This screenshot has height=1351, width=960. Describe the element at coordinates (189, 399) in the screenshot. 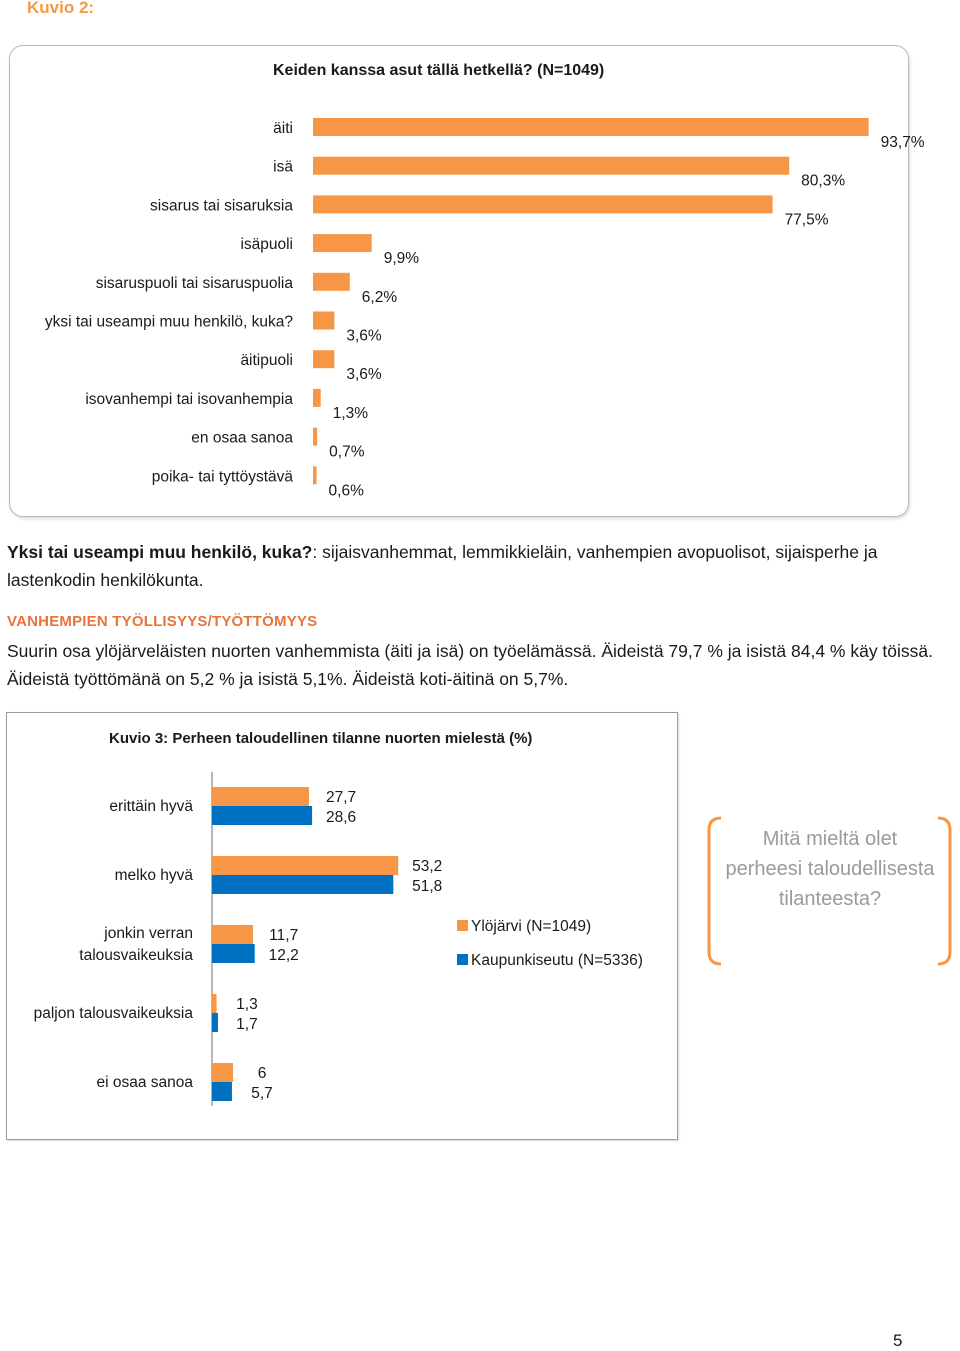

I see `figure-2-category-label: isovanhempi tai isovanhempia` at that location.